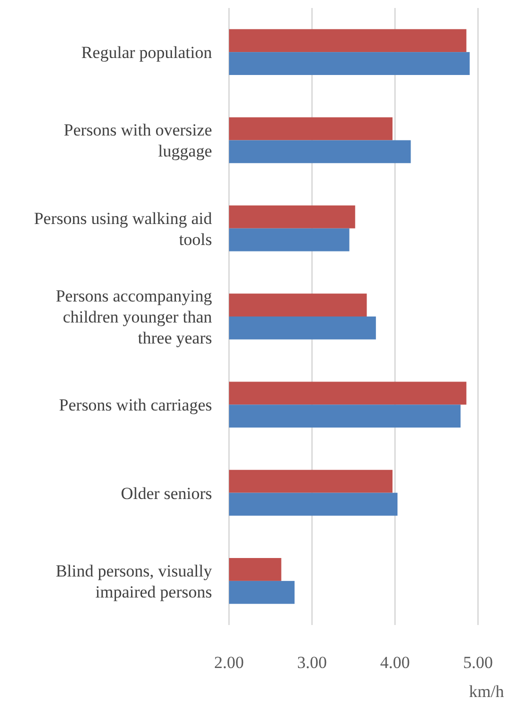  What do you see at coordinates (135, 405) in the screenshot?
I see `y-tick-label: Persons with carriages` at bounding box center [135, 405].